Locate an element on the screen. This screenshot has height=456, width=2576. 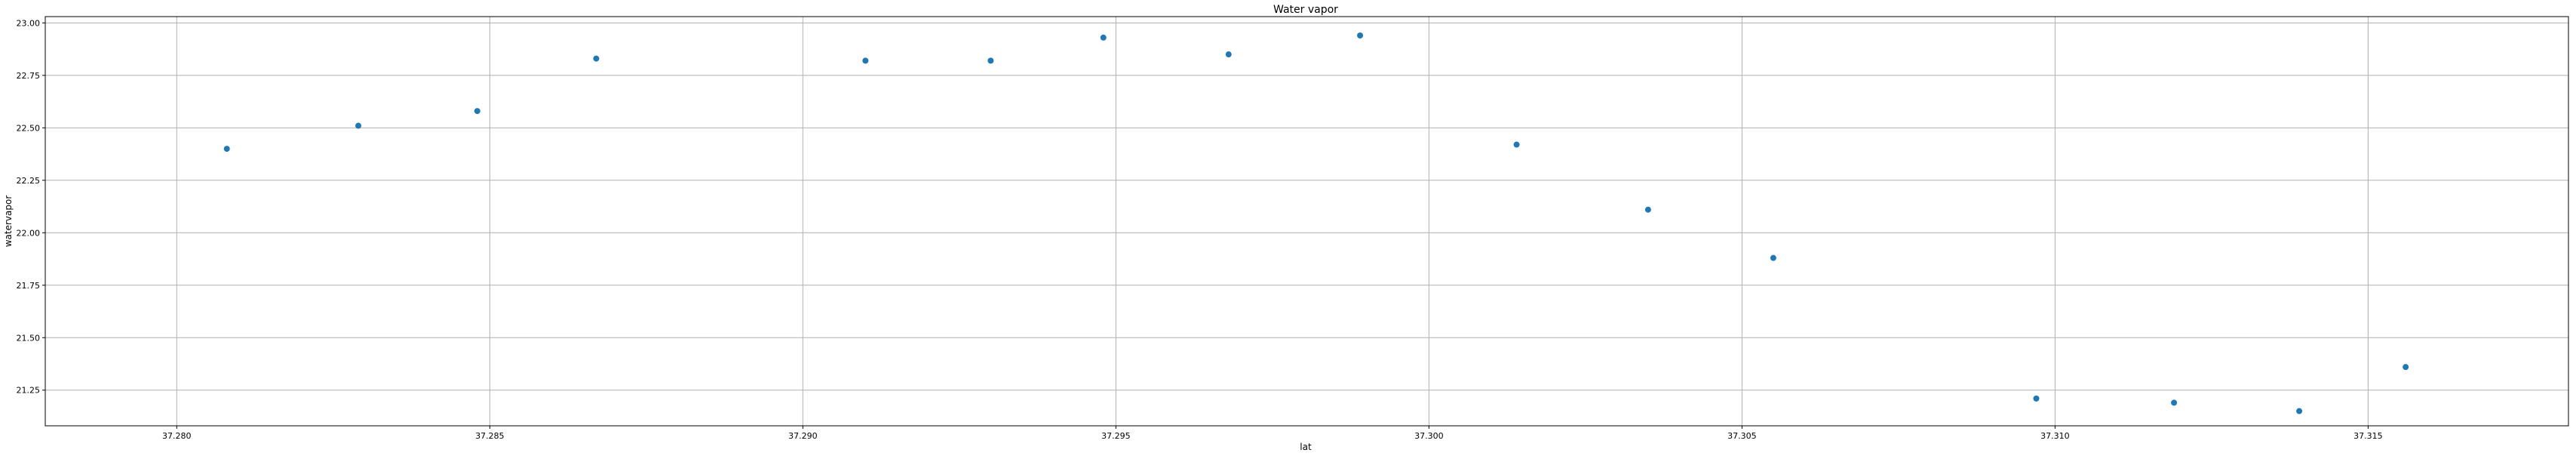
y-tick-label: 21.50 is located at coordinates (29, 338).